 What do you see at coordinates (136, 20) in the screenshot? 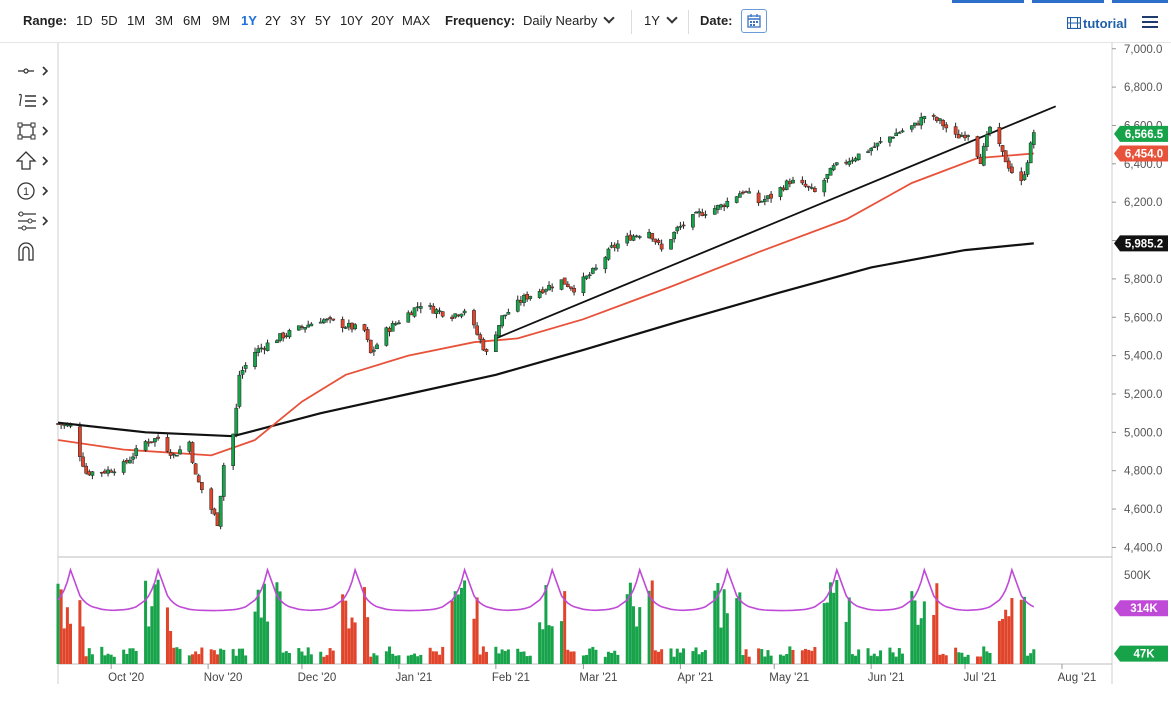
I see `range-1m-button: 1M` at bounding box center [136, 20].